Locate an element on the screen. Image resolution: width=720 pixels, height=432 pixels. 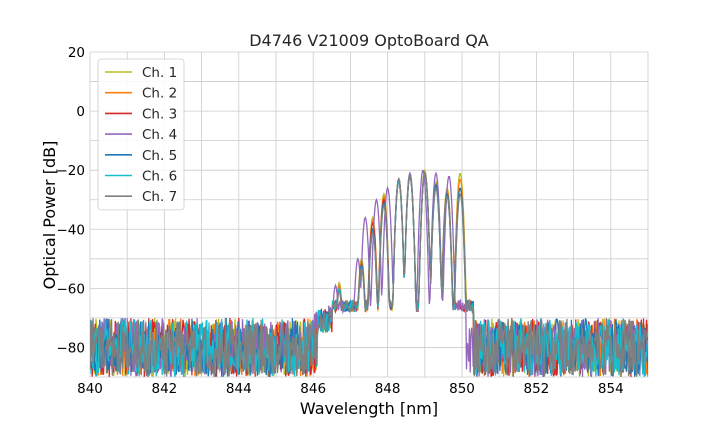
x-tick-label: 840 is located at coordinates (90, 389).